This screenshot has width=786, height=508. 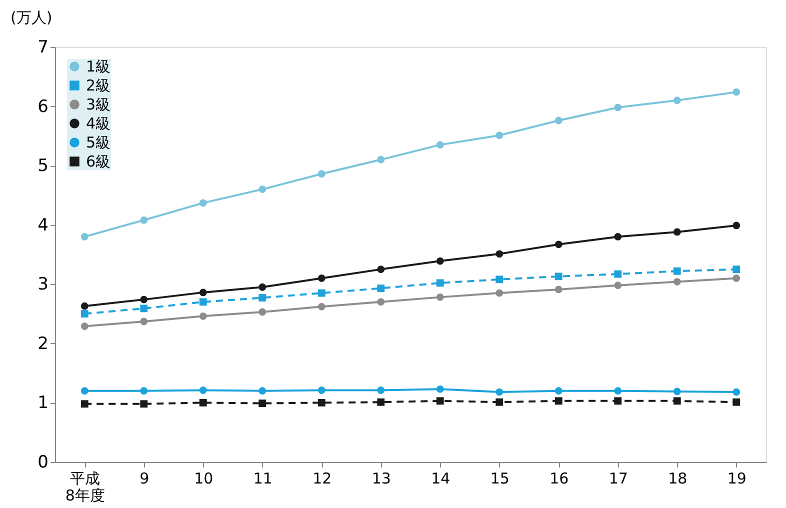 What do you see at coordinates (43, 166) in the screenshot?
I see `y-tick-label: 5` at bounding box center [43, 166].